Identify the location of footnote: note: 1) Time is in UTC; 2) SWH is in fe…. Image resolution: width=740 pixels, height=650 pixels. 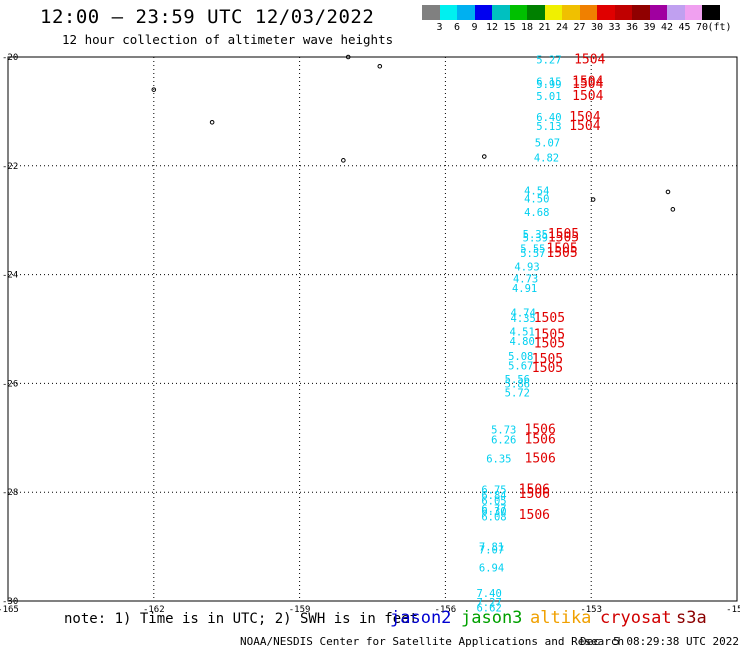
(241, 619).